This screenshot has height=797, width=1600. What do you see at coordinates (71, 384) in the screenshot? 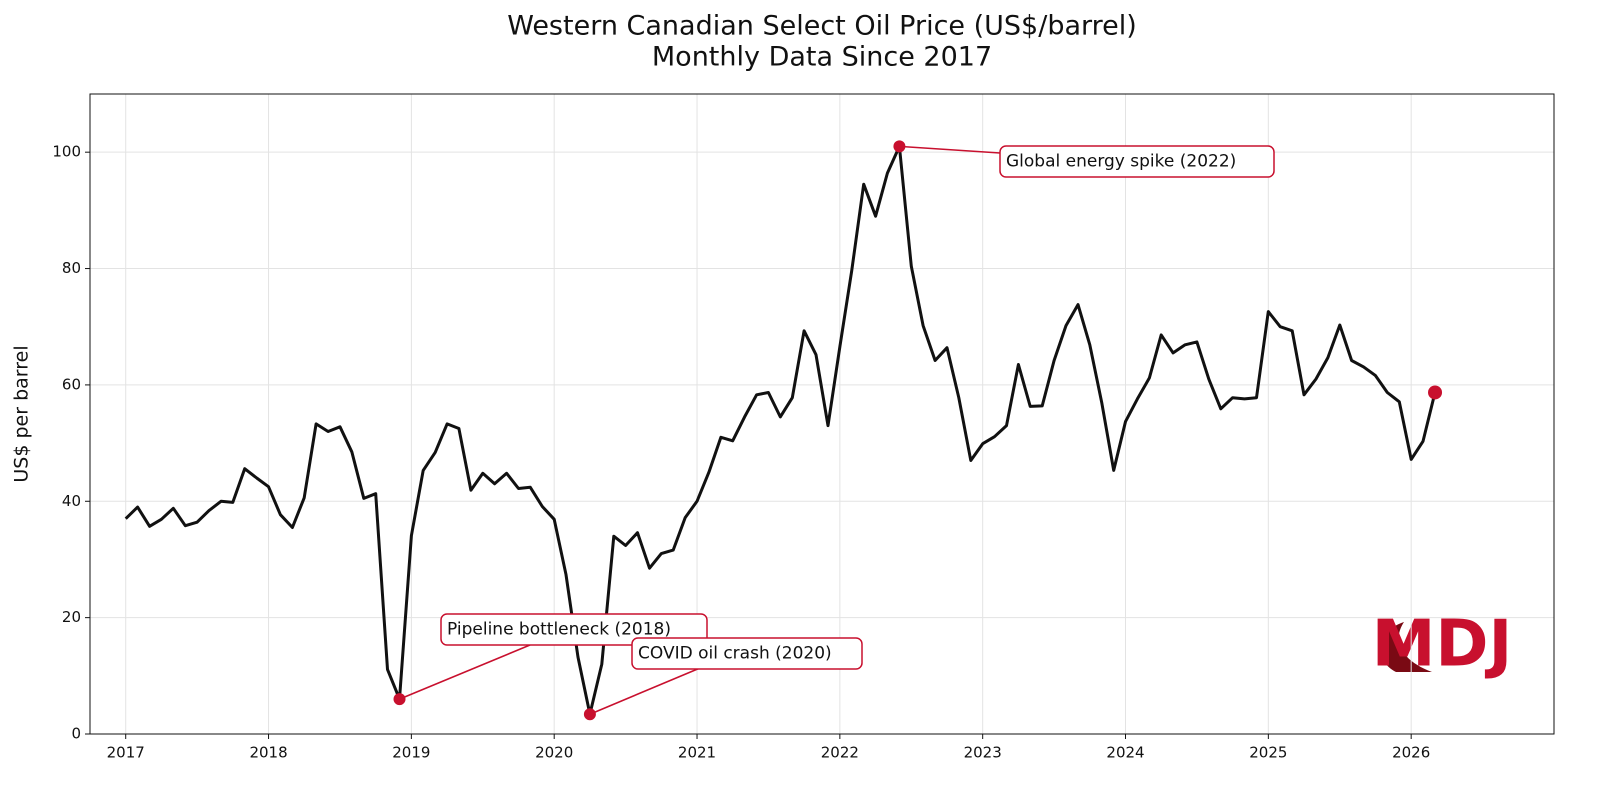
I see `y-tick-label: 60` at bounding box center [71, 384].